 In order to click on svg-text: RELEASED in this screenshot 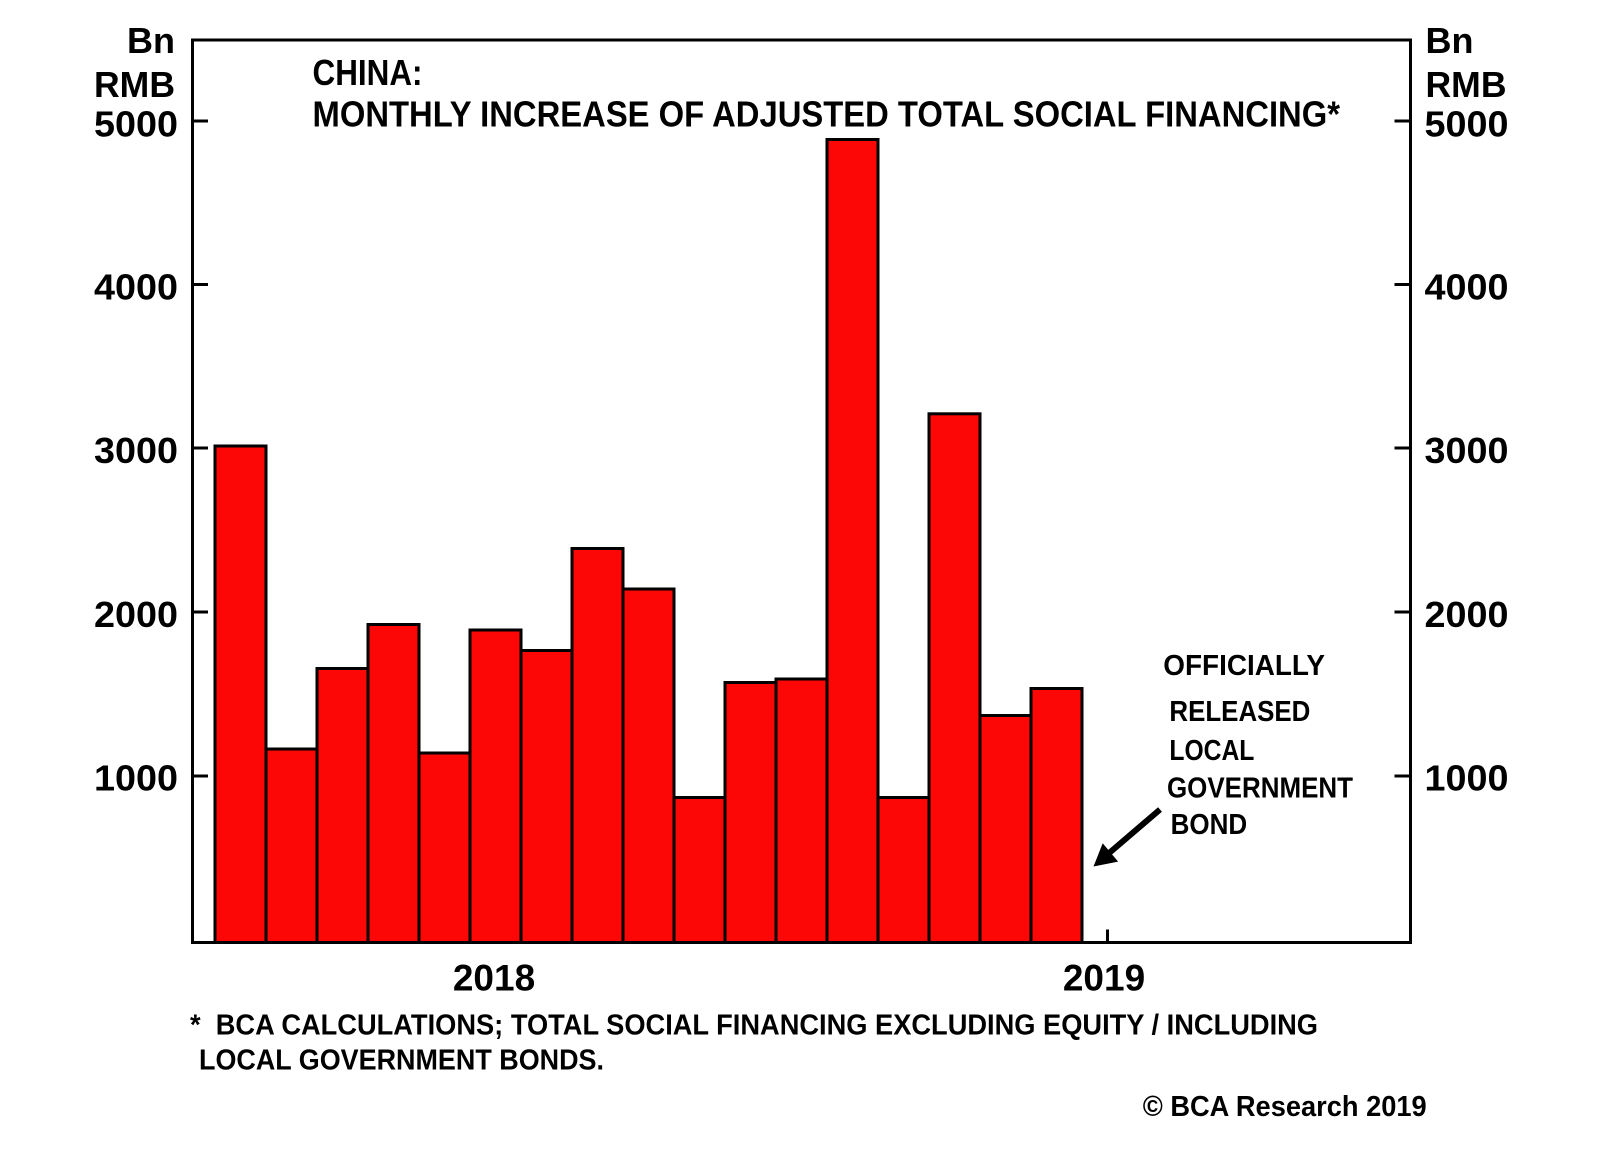, I will do `click(1239, 712)`.